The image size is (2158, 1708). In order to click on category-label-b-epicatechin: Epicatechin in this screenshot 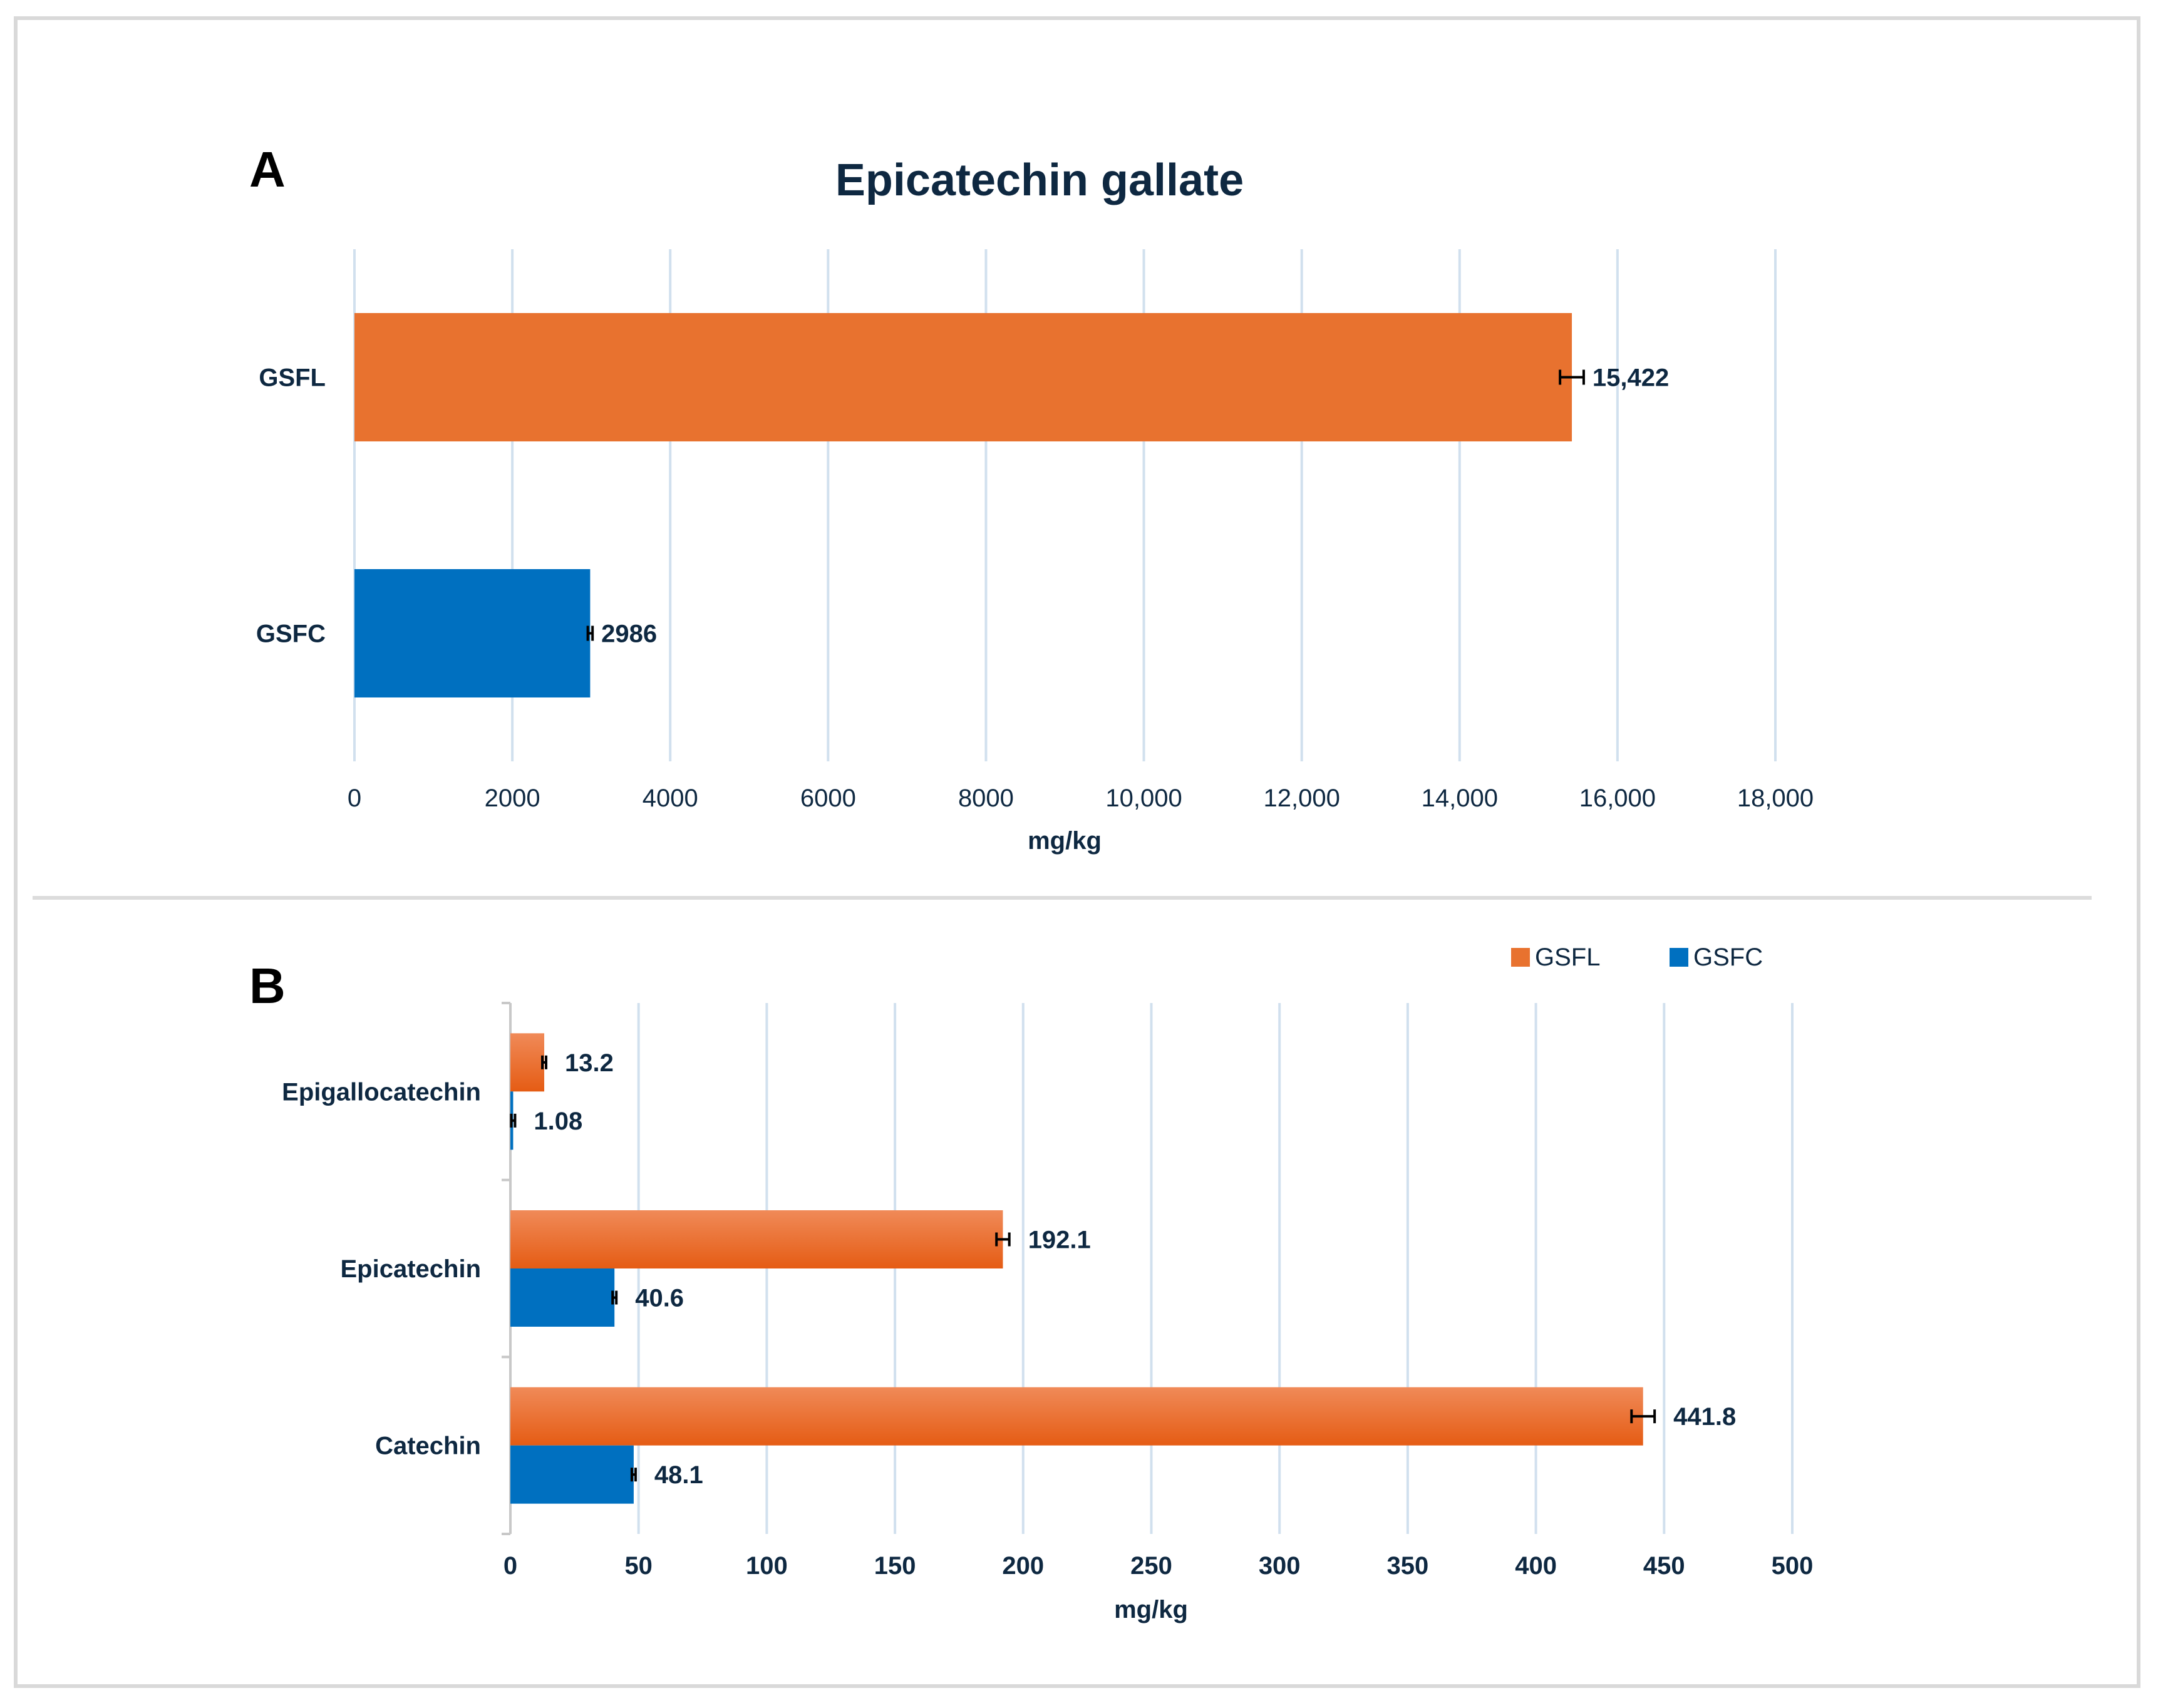, I will do `click(411, 1269)`.